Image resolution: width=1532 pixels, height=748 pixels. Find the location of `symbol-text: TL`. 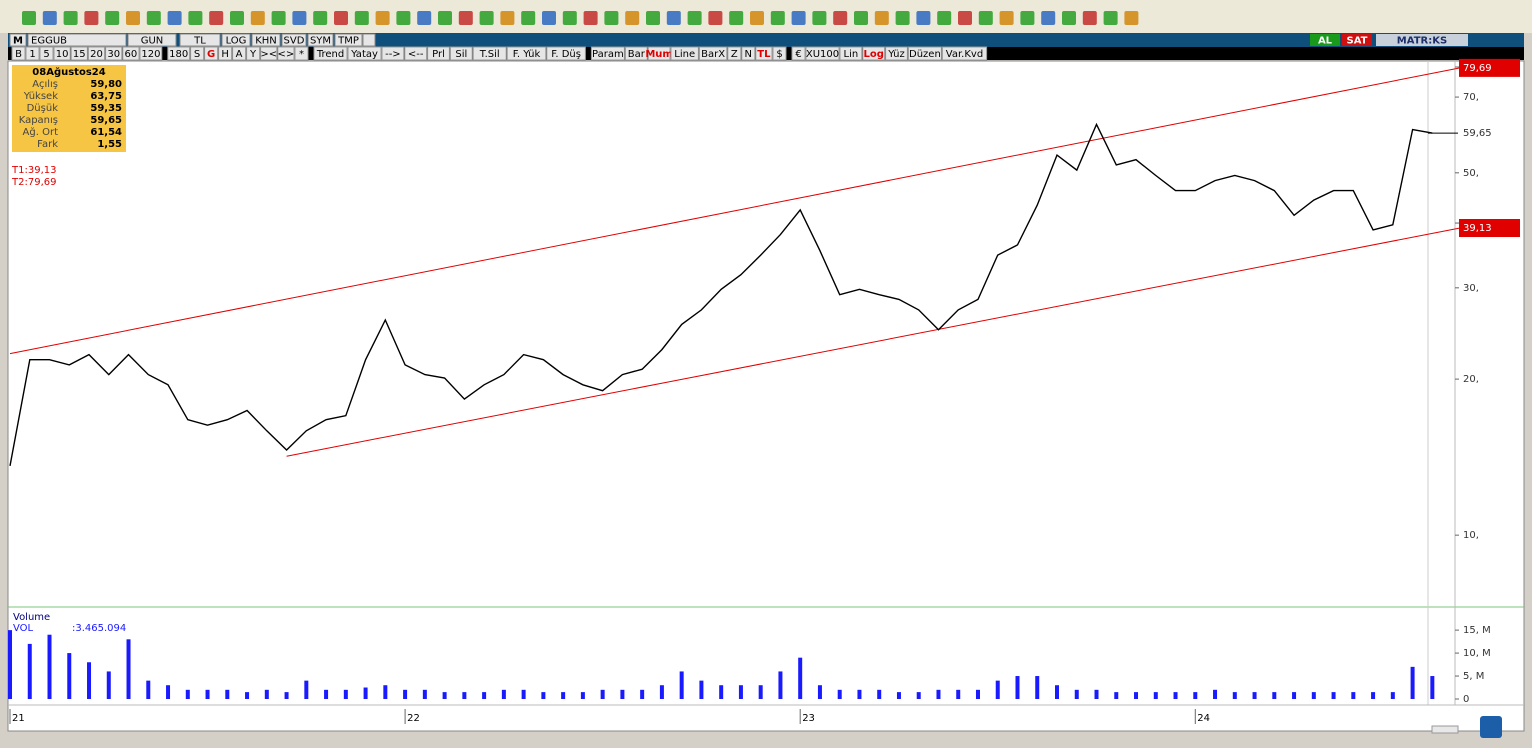

symbol-text: TL is located at coordinates (199, 41).